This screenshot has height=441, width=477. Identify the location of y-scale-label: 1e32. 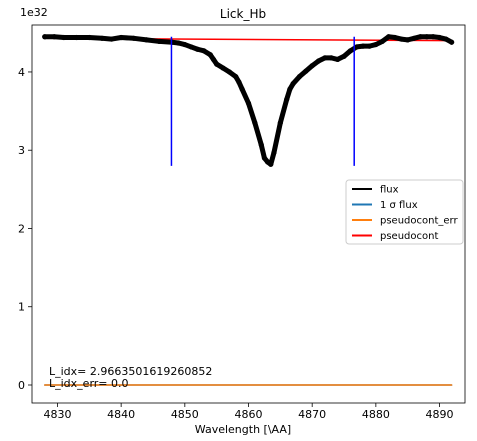
(34, 12).